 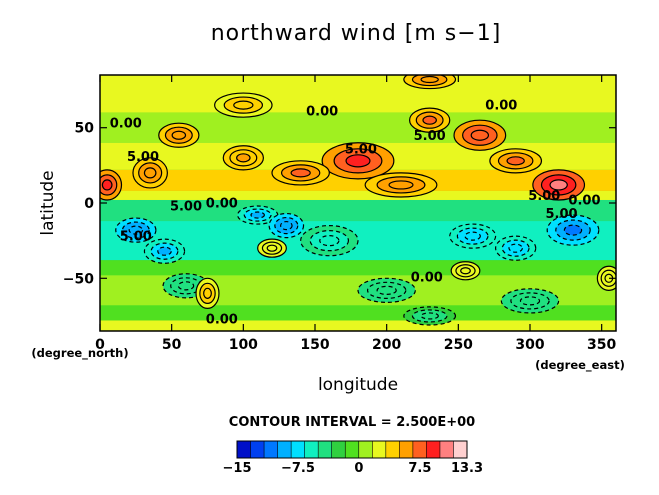 I want to click on colorbar-ticks: −15 −7.5 0 7.5 13.3, so click(x=353, y=468).